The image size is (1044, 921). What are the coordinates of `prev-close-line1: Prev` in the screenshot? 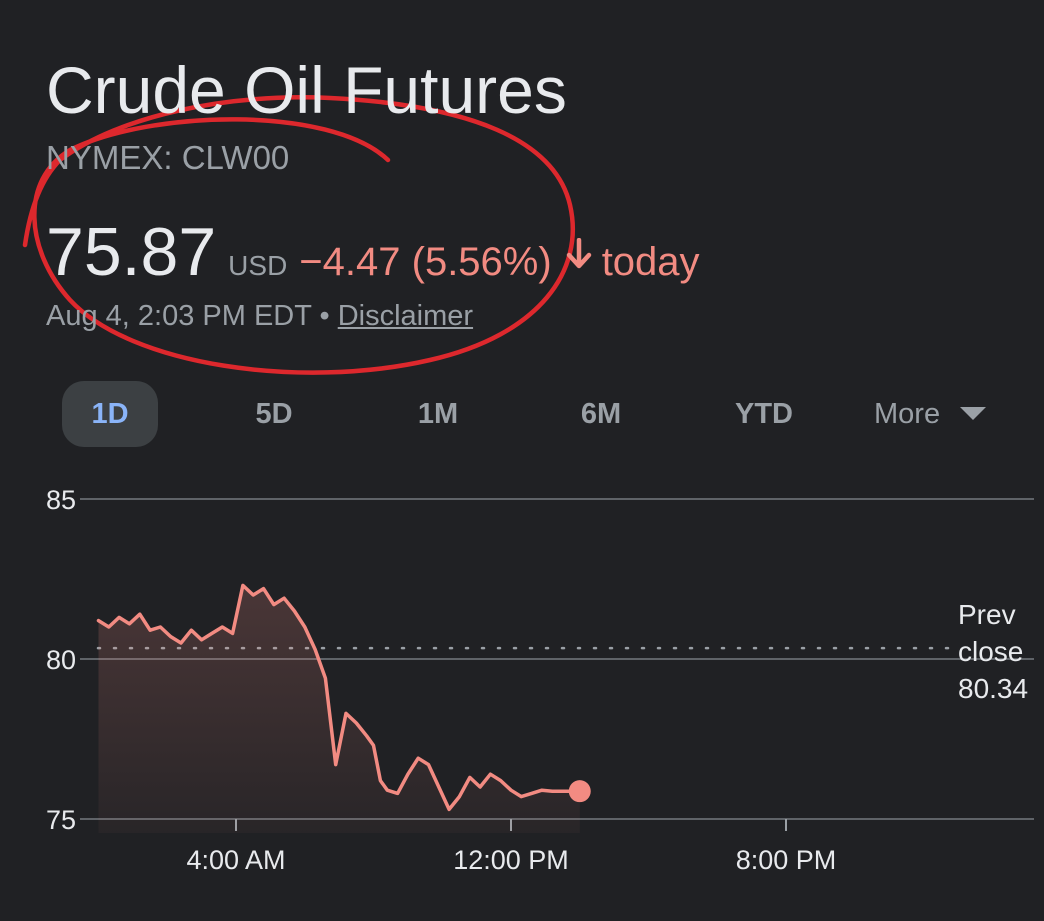 It's located at (987, 614).